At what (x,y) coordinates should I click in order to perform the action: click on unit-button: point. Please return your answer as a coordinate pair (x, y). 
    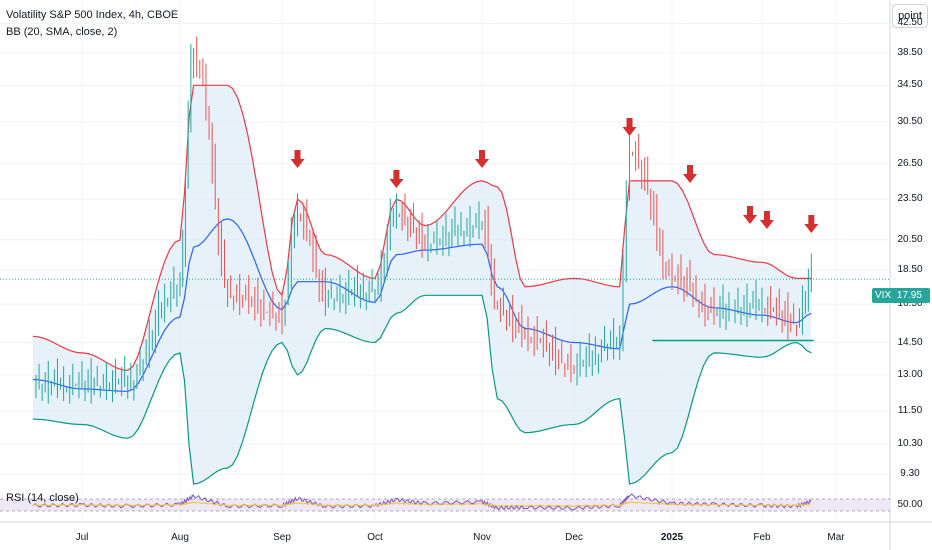
    Looking at the image, I should click on (910, 16).